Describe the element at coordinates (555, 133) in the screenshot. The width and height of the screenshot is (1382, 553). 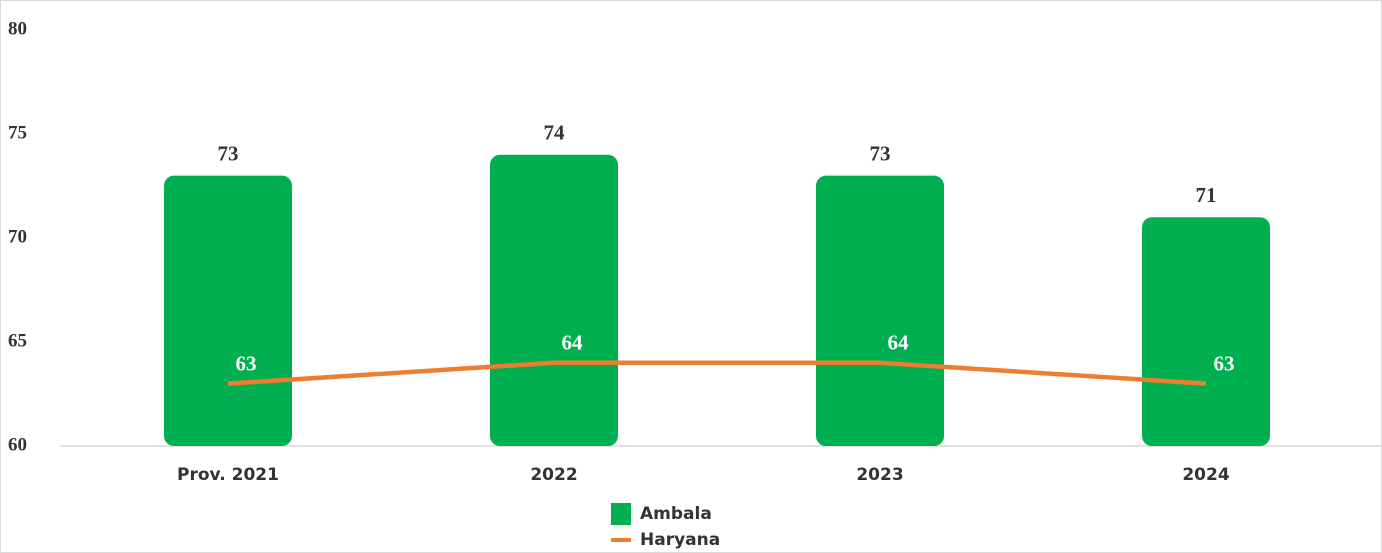
I see `data-label: 74` at that location.